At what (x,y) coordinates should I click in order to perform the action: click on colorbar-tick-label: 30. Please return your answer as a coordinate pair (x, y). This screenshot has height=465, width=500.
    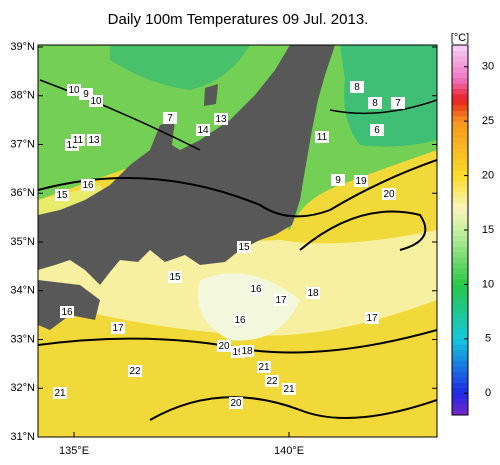
    Looking at the image, I should click on (488, 67).